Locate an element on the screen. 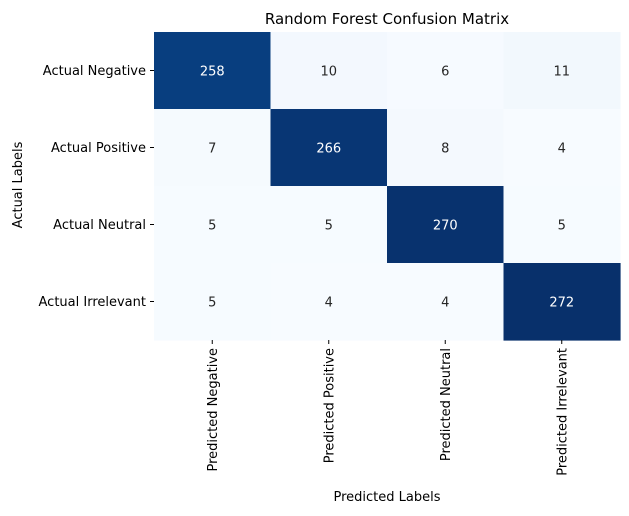 This screenshot has width=629, height=516. cell-value-label: 10 is located at coordinates (328, 72).